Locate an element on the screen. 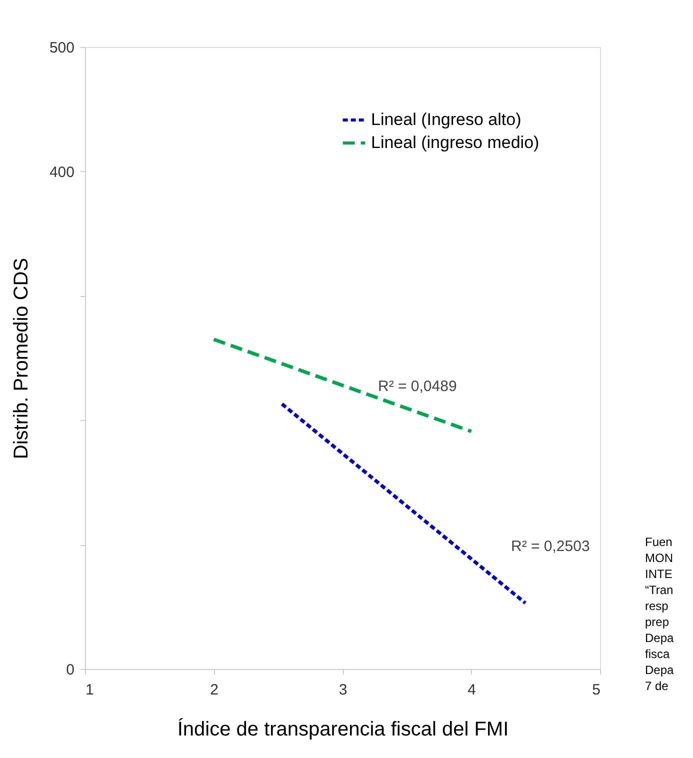  text: 7 de is located at coordinates (657, 686).